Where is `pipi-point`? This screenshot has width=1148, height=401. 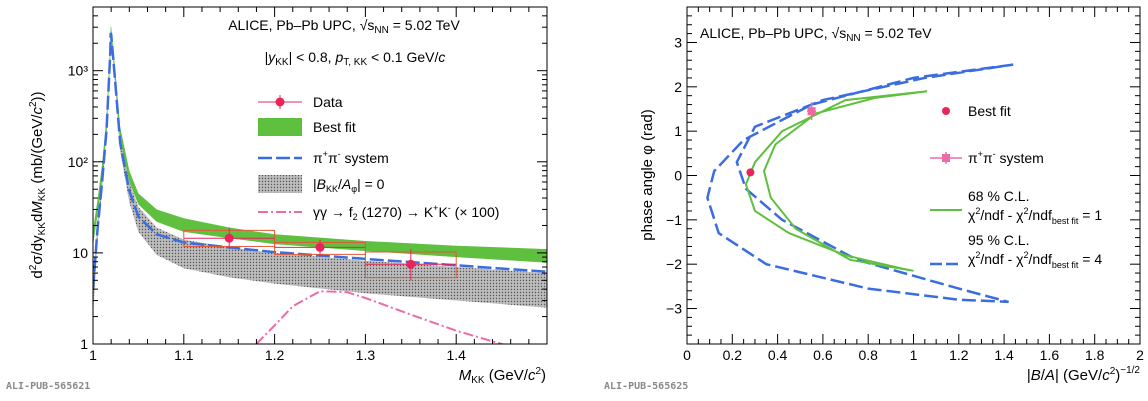
pipi-point is located at coordinates (811, 111).